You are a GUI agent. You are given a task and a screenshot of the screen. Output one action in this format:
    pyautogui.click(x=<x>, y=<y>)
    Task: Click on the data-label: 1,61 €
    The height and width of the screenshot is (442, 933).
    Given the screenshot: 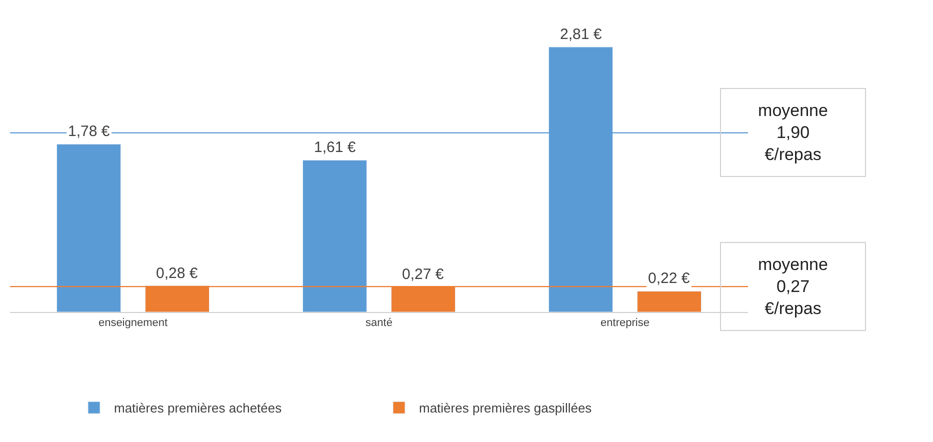 What is the action you would take?
    pyautogui.click(x=335, y=147)
    